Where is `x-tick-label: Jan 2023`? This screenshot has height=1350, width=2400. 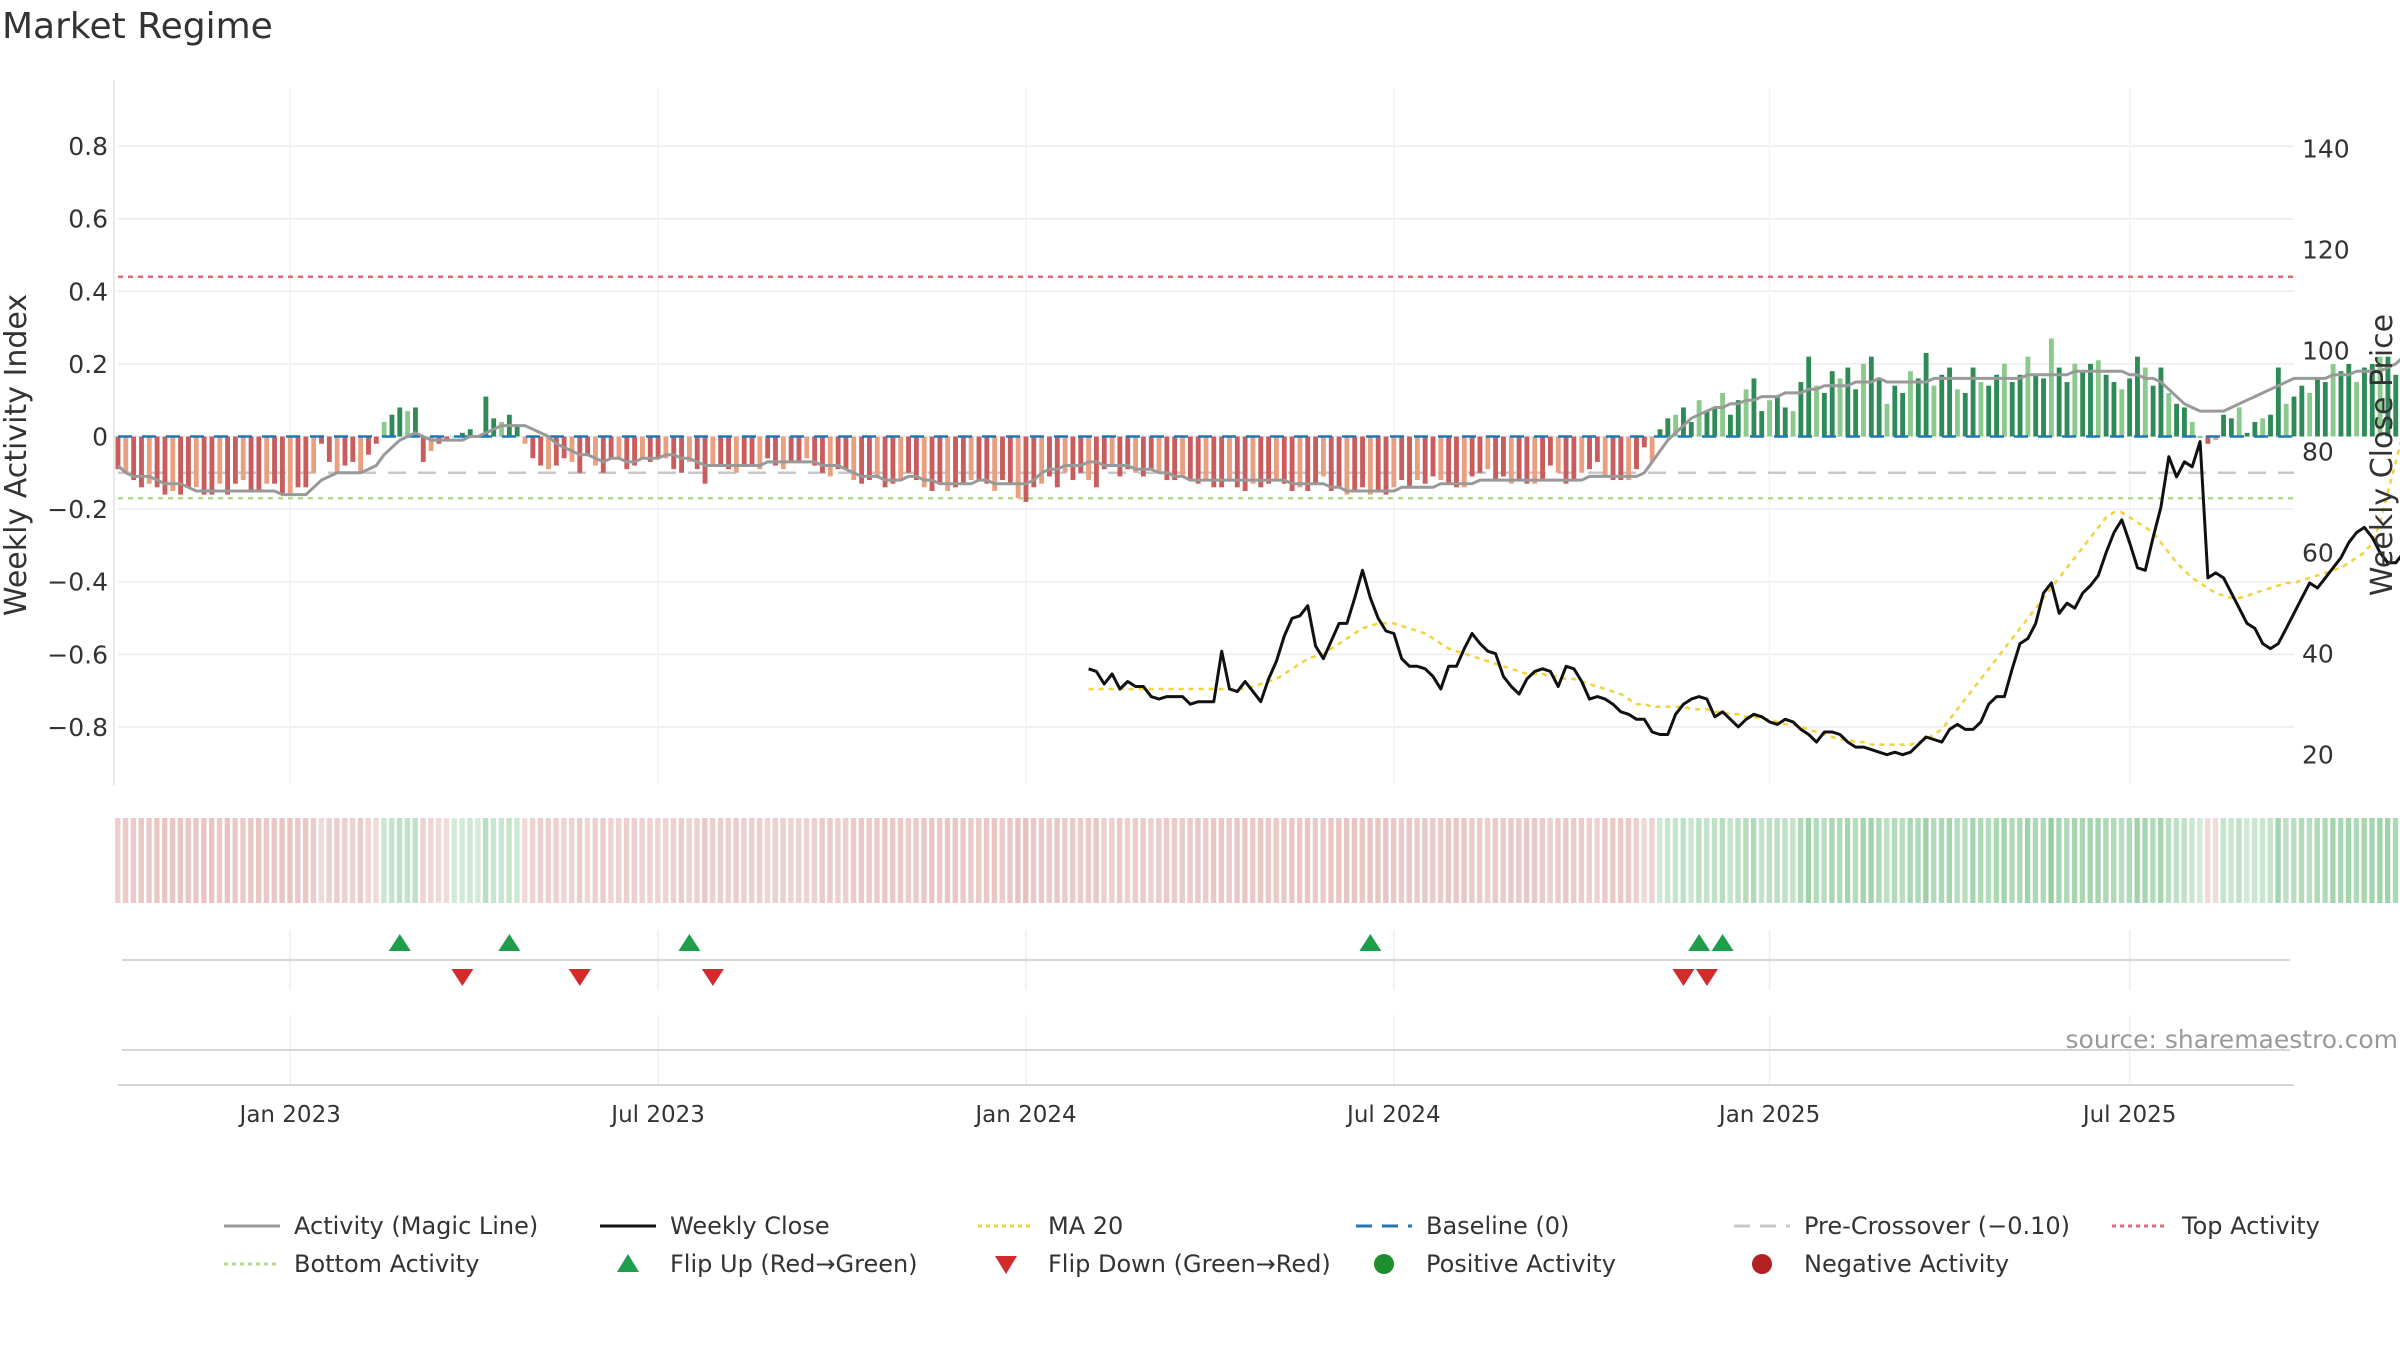 x-tick-label: Jan 2023 is located at coordinates (289, 1115).